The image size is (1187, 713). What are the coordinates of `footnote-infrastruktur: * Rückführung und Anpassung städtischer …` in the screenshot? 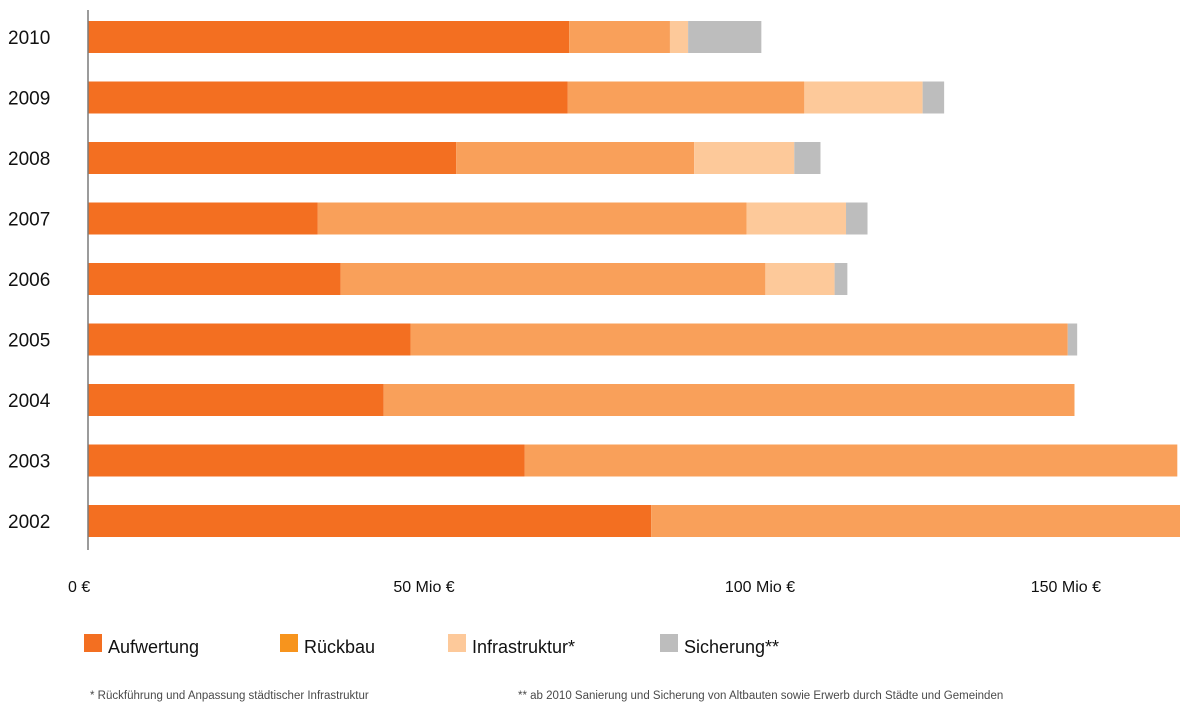 It's located at (229, 696).